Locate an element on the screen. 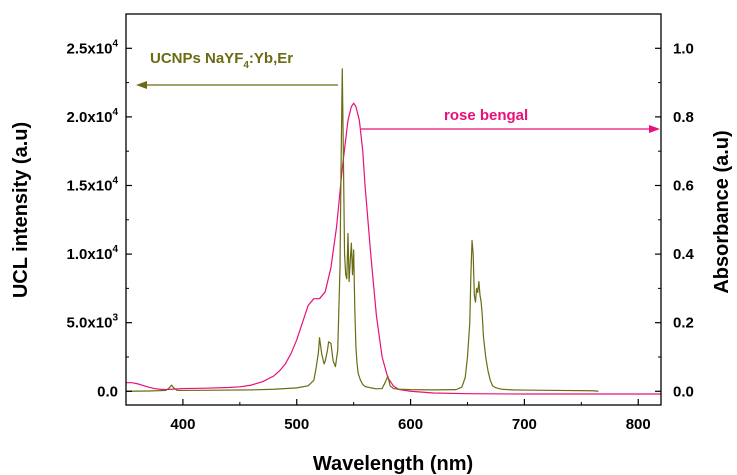 The image size is (737, 475). y-left-tick-label: 1.0x10⁴ is located at coordinates (93, 253).